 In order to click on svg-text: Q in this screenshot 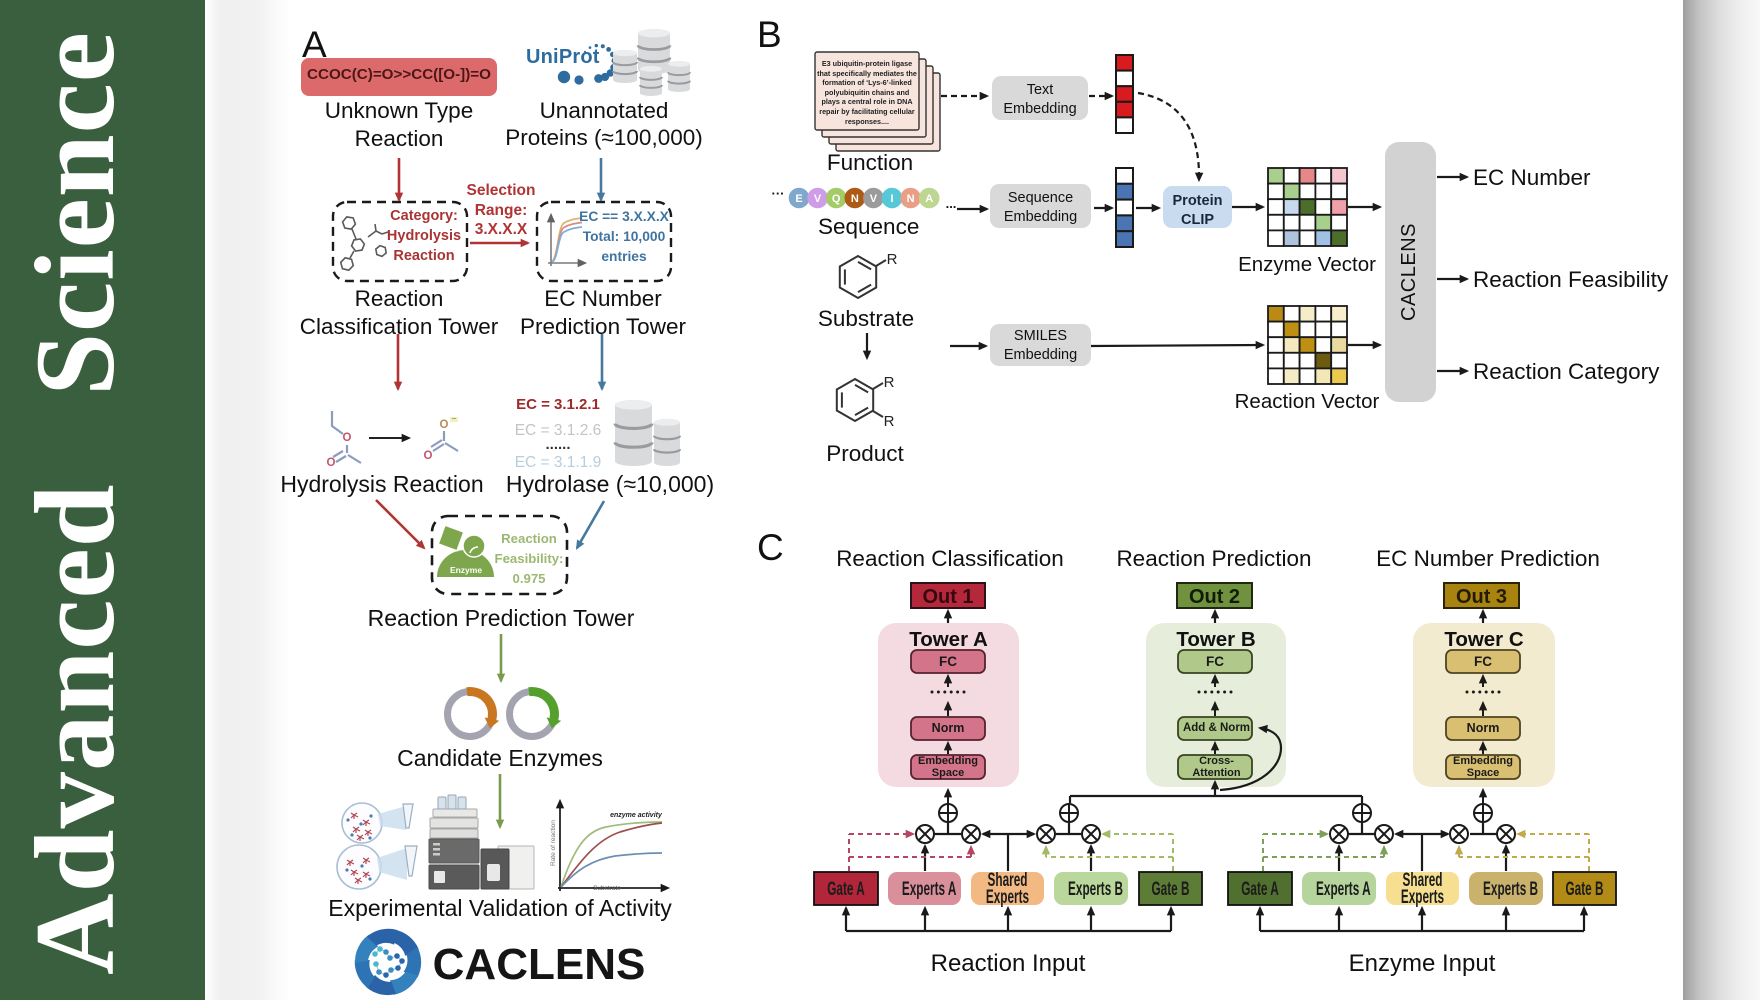, I will do `click(836, 199)`.